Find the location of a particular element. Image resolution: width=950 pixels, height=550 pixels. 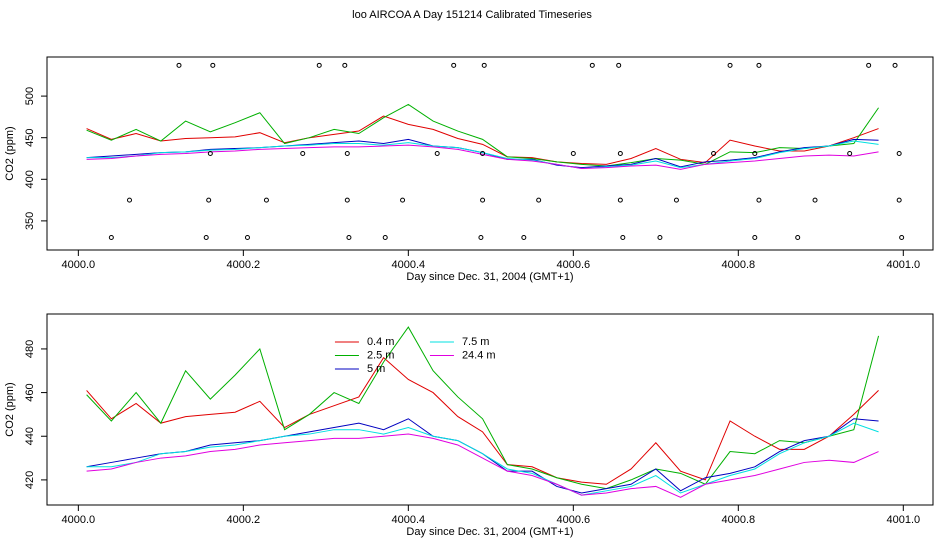

legend-label: 0.4 m is located at coordinates (381, 342).